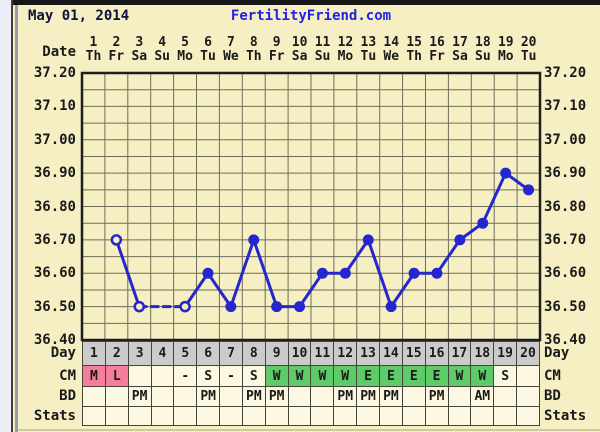 Image resolution: width=600 pixels, height=432 pixels. What do you see at coordinates (94, 376) in the screenshot?
I see `cm-cell-day-1: M` at bounding box center [94, 376].